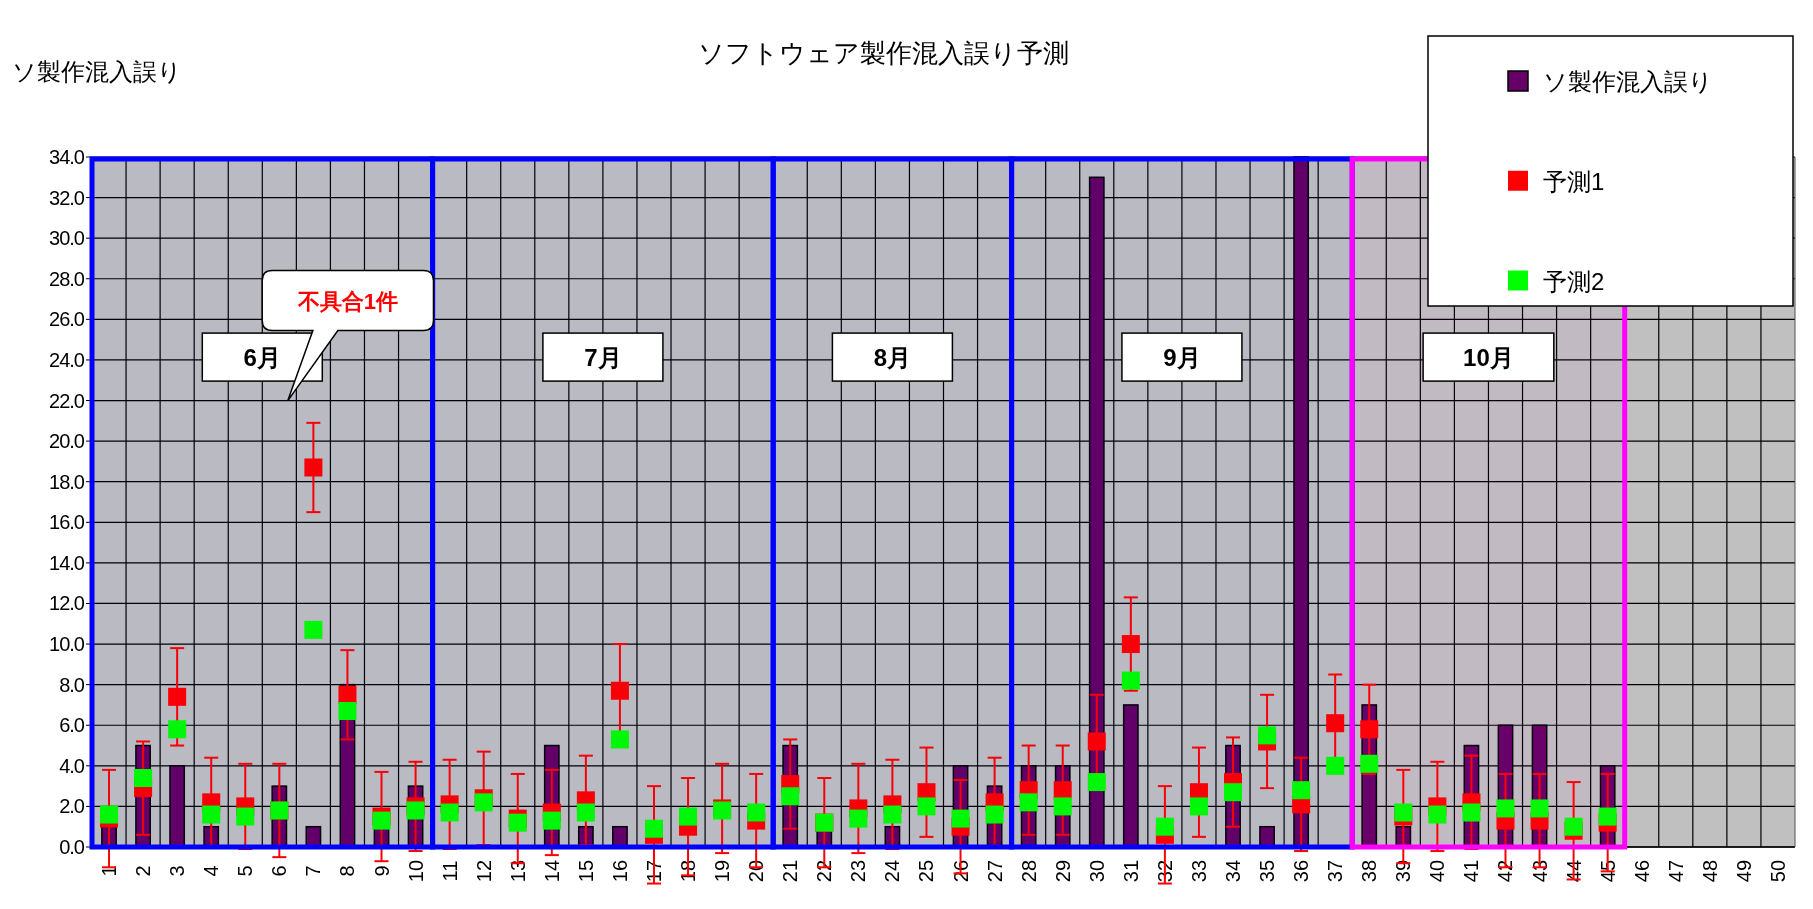 The image size is (1813, 909). Describe the element at coordinates (347, 871) in the screenshot. I see `x-tick-label: 8` at that location.